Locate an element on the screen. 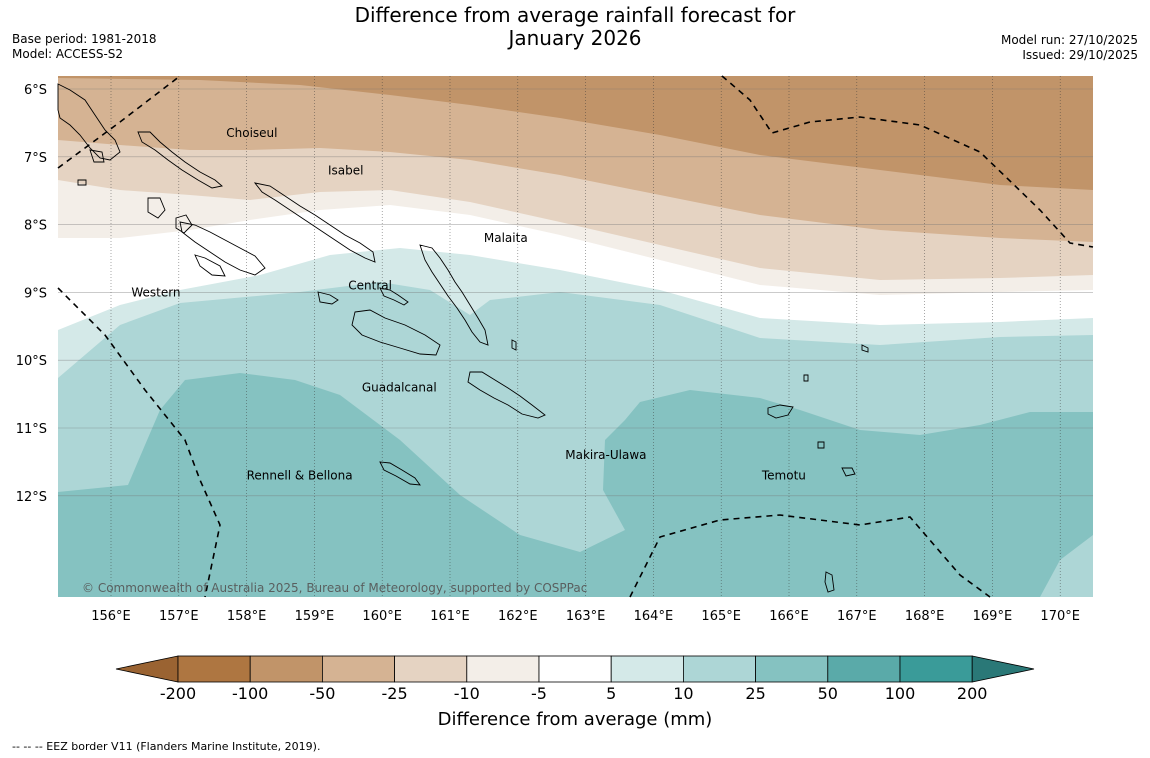 The image size is (1150, 758). issued-text: Issued: 29/10/2025 is located at coordinates (1080, 55).